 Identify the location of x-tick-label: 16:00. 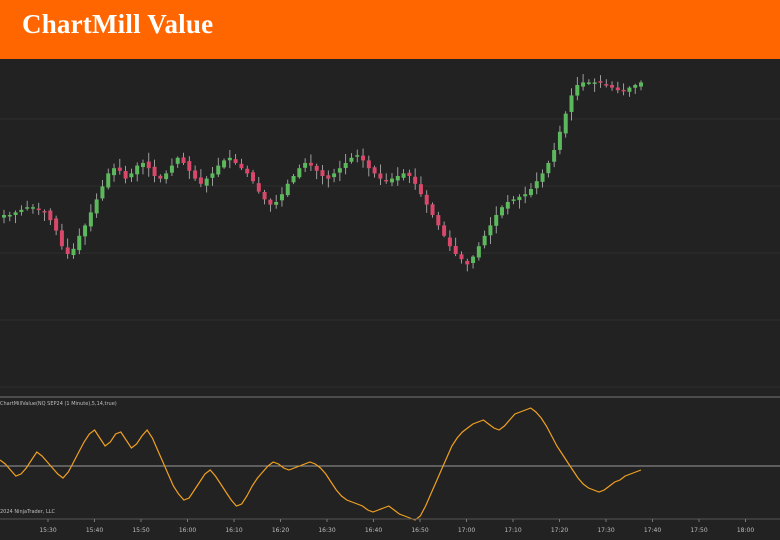
(187, 530).